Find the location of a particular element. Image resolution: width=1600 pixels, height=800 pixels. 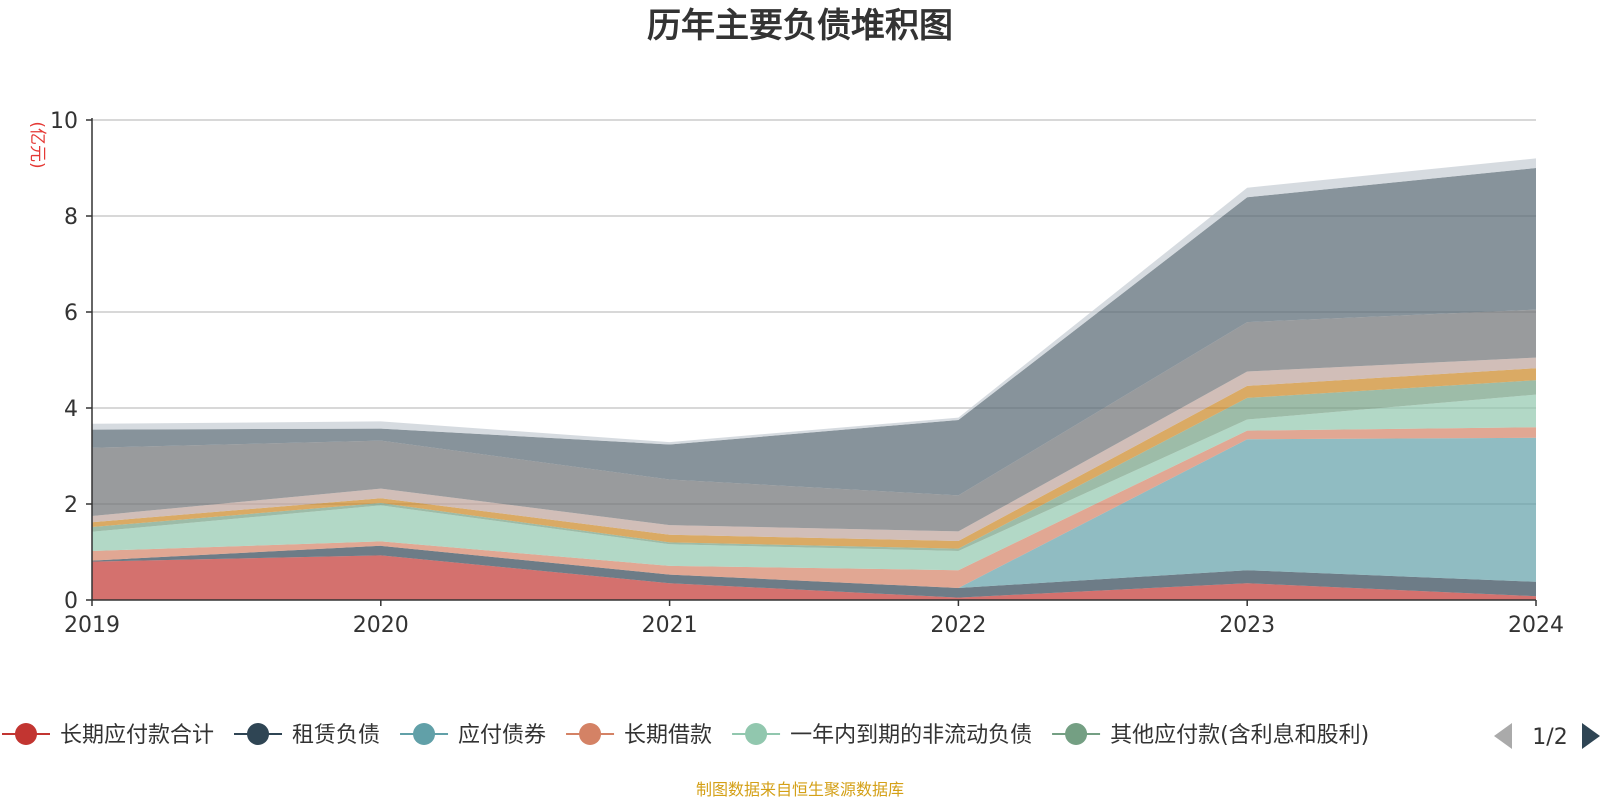

data-source-note: 制图数据来自恒生聚源数据库 is located at coordinates (800, 789).